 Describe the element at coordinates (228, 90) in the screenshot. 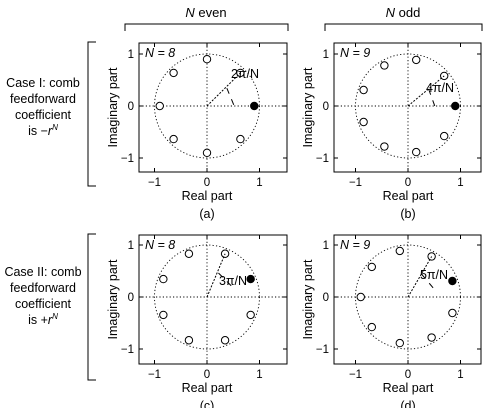

I see `panel-a-arrow-upper` at that location.